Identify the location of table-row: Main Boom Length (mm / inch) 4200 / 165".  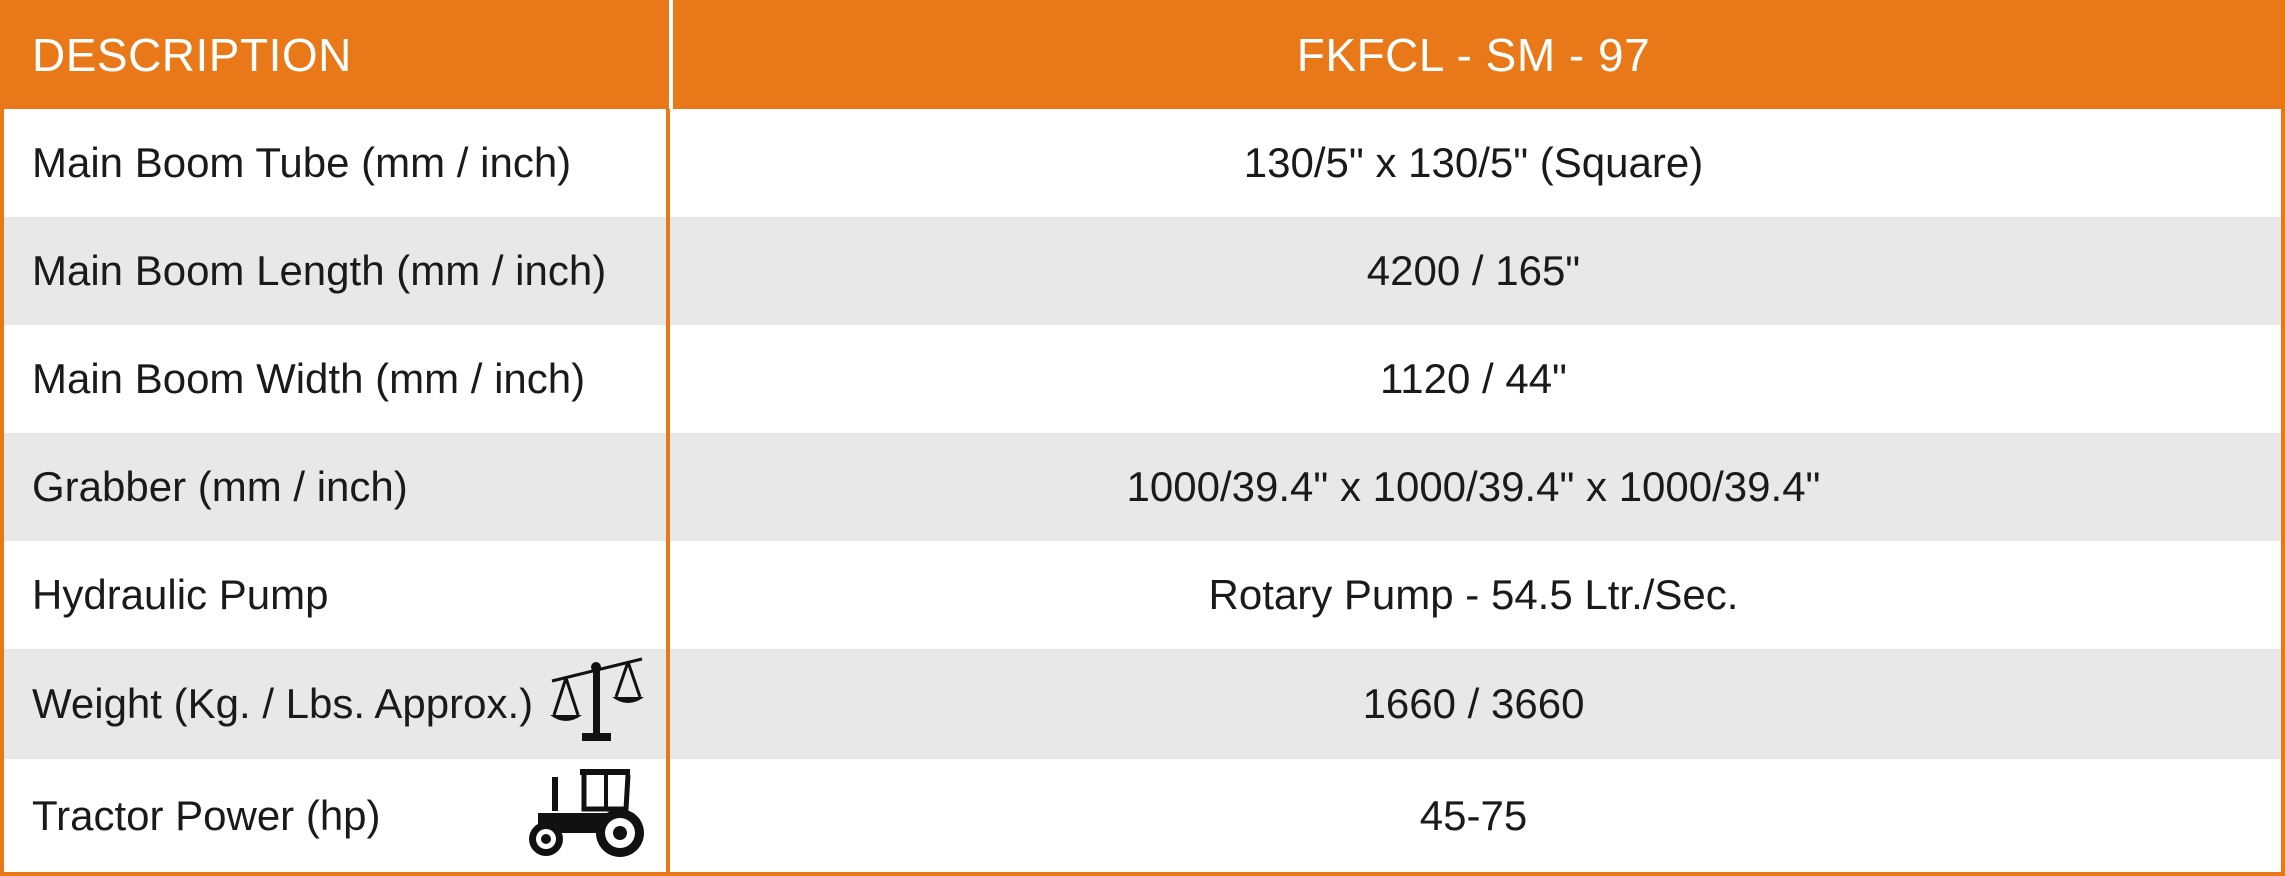
(1142, 271).